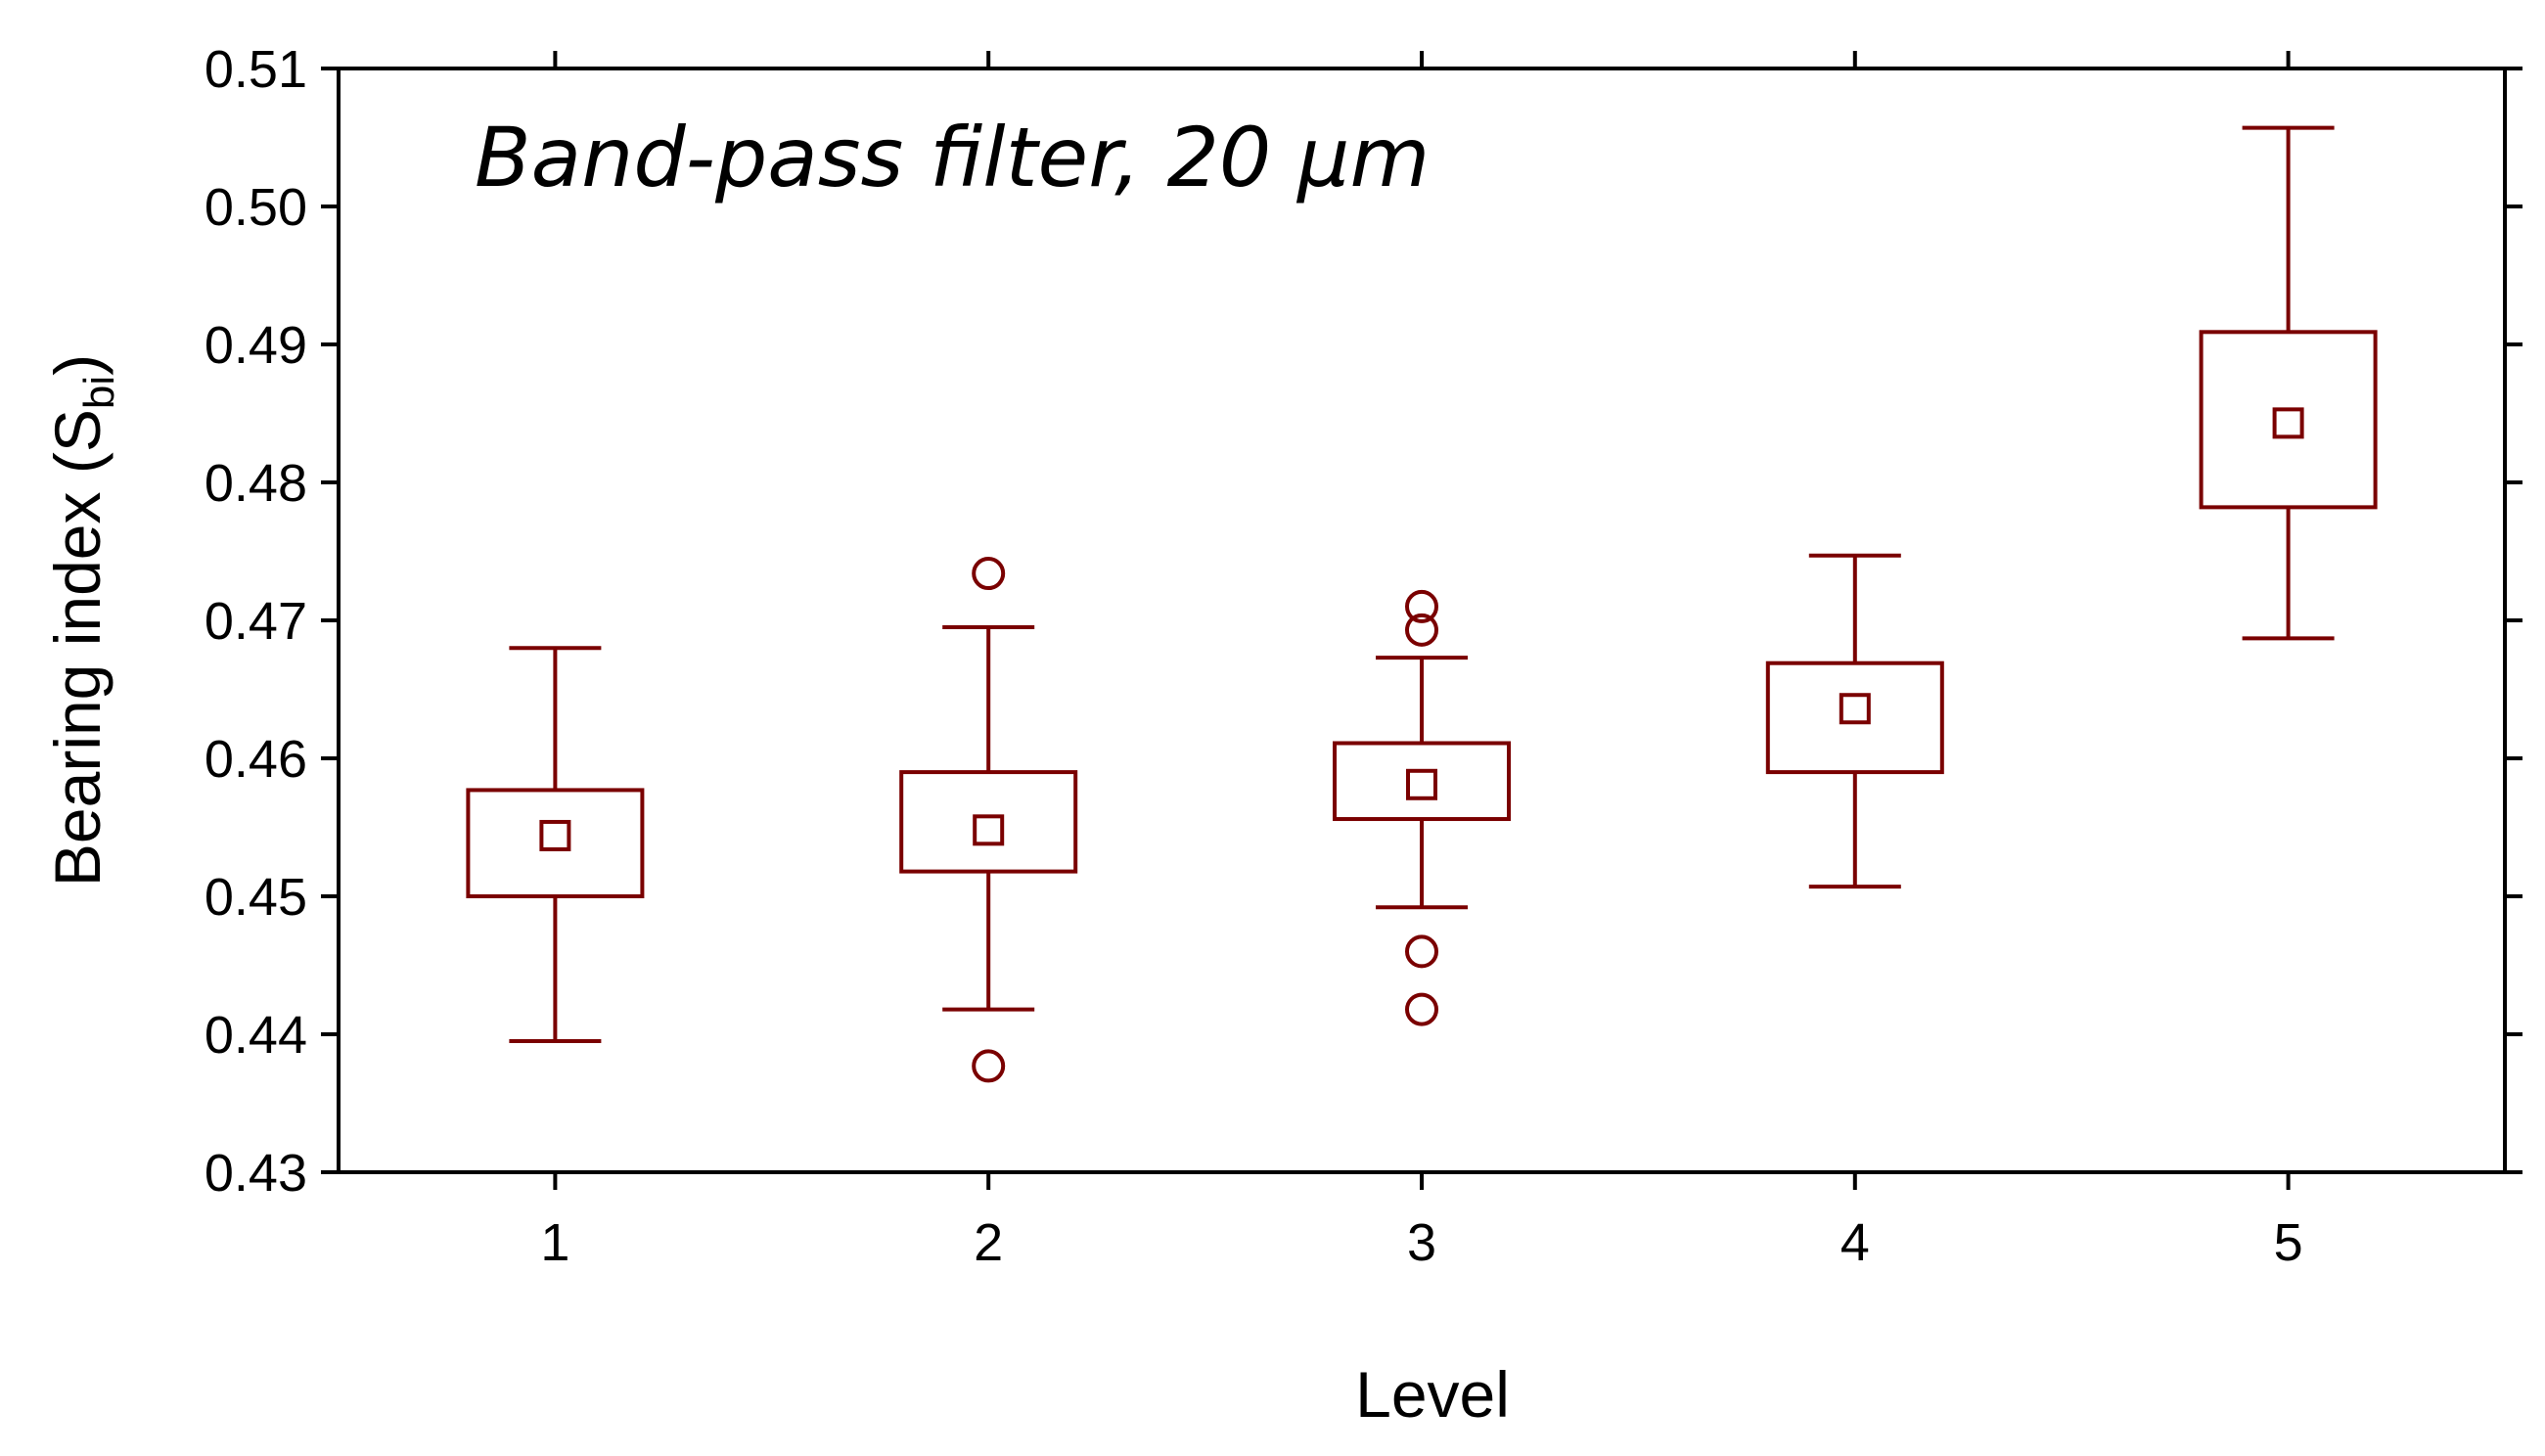 This screenshot has height=1456, width=2545. I want to click on y-axis-title-subscript: bi, so click(99, 392).